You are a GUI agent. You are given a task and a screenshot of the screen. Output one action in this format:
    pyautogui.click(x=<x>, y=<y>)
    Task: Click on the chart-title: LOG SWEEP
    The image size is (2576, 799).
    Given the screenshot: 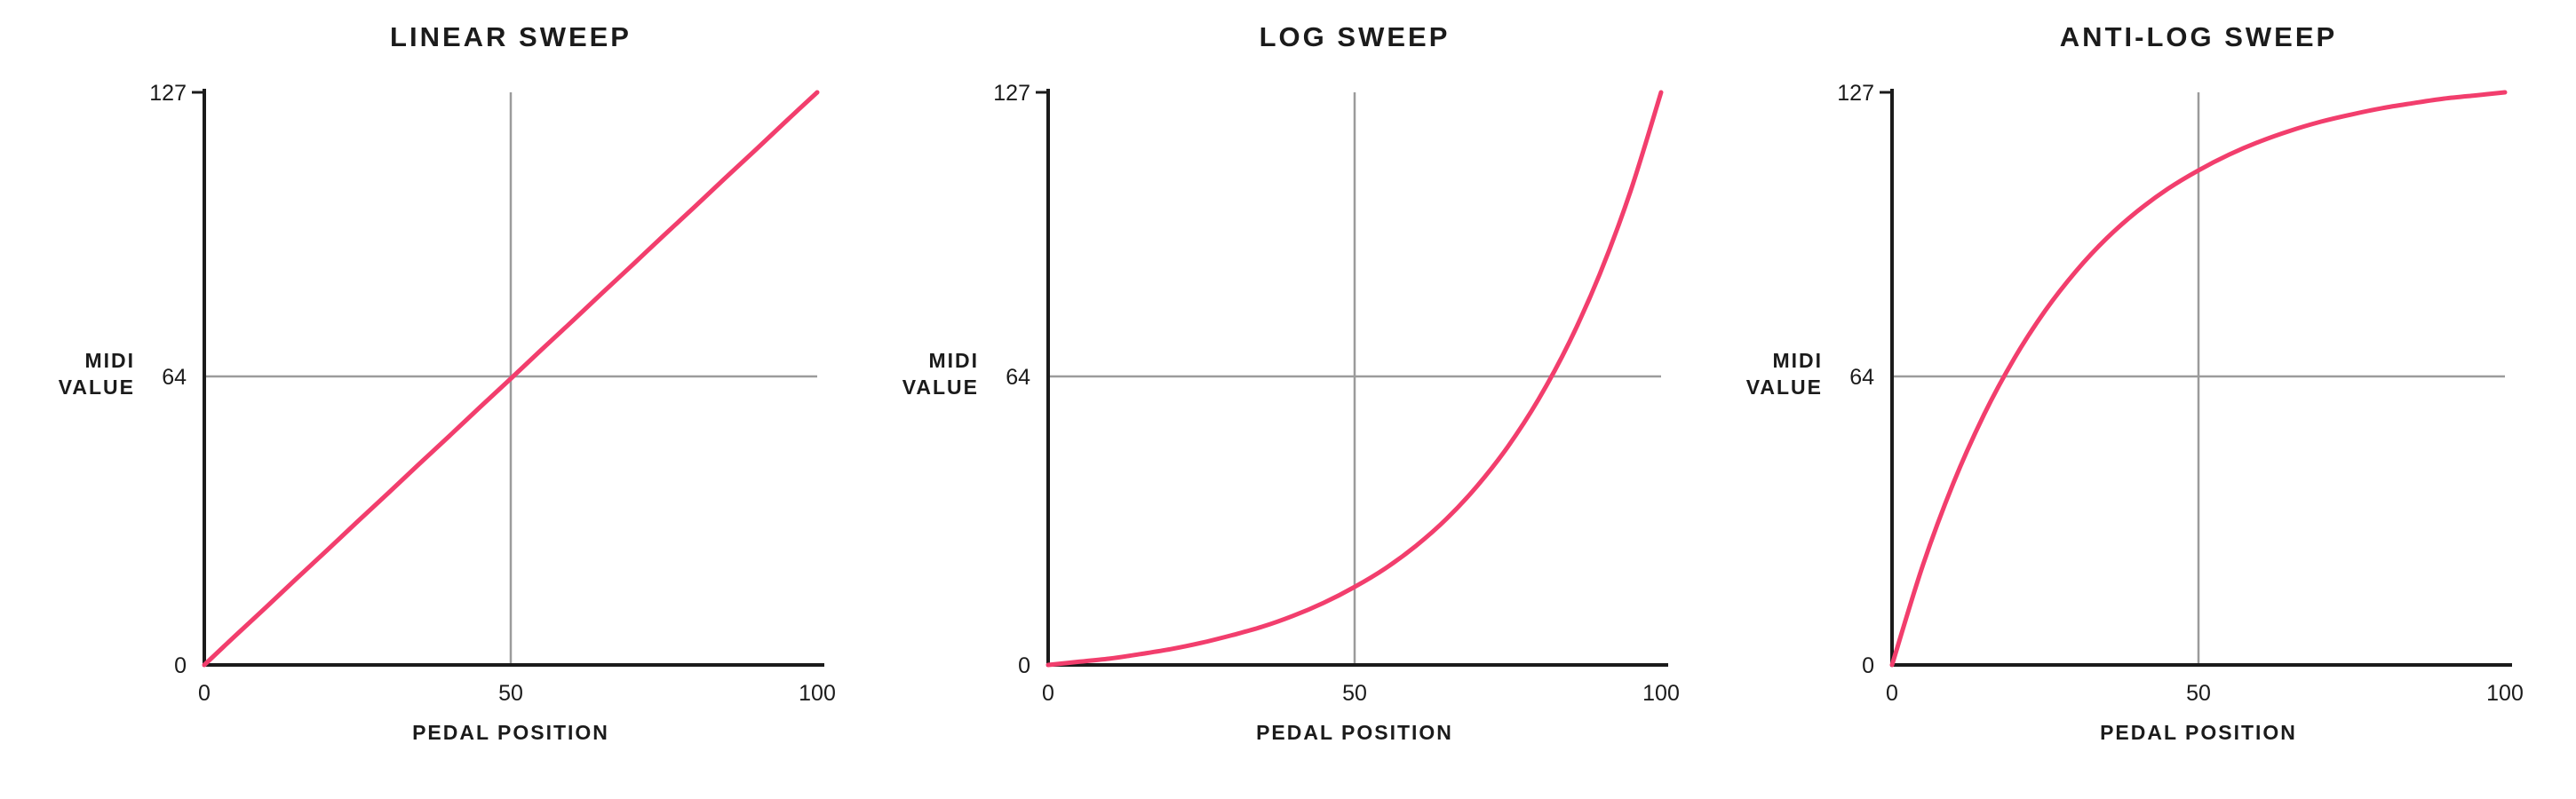 What is the action you would take?
    pyautogui.click(x=1355, y=36)
    